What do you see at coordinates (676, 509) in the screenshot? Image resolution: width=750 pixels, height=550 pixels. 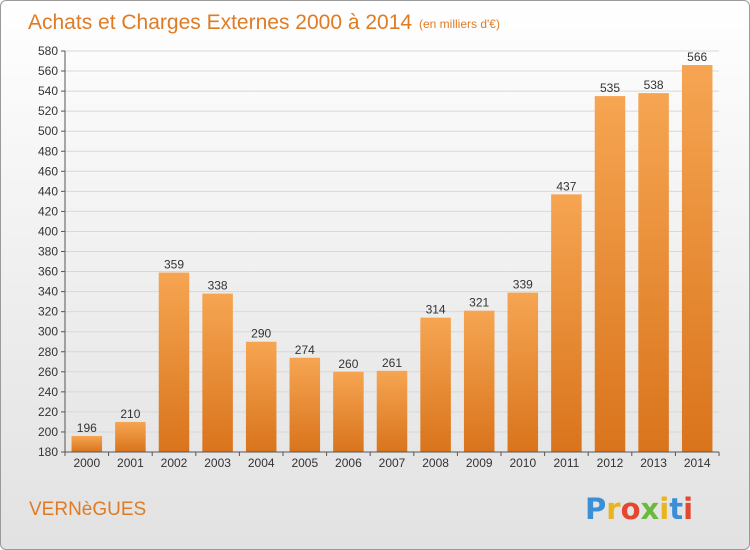 I see `logo-letter: t` at bounding box center [676, 509].